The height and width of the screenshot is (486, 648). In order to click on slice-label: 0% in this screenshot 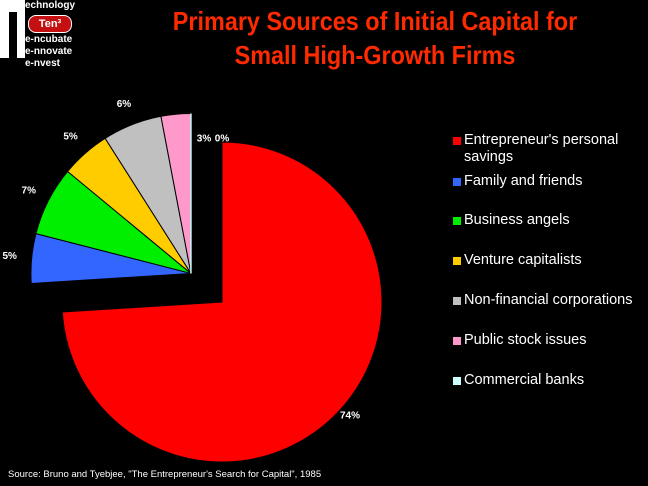, I will do `click(222, 139)`.